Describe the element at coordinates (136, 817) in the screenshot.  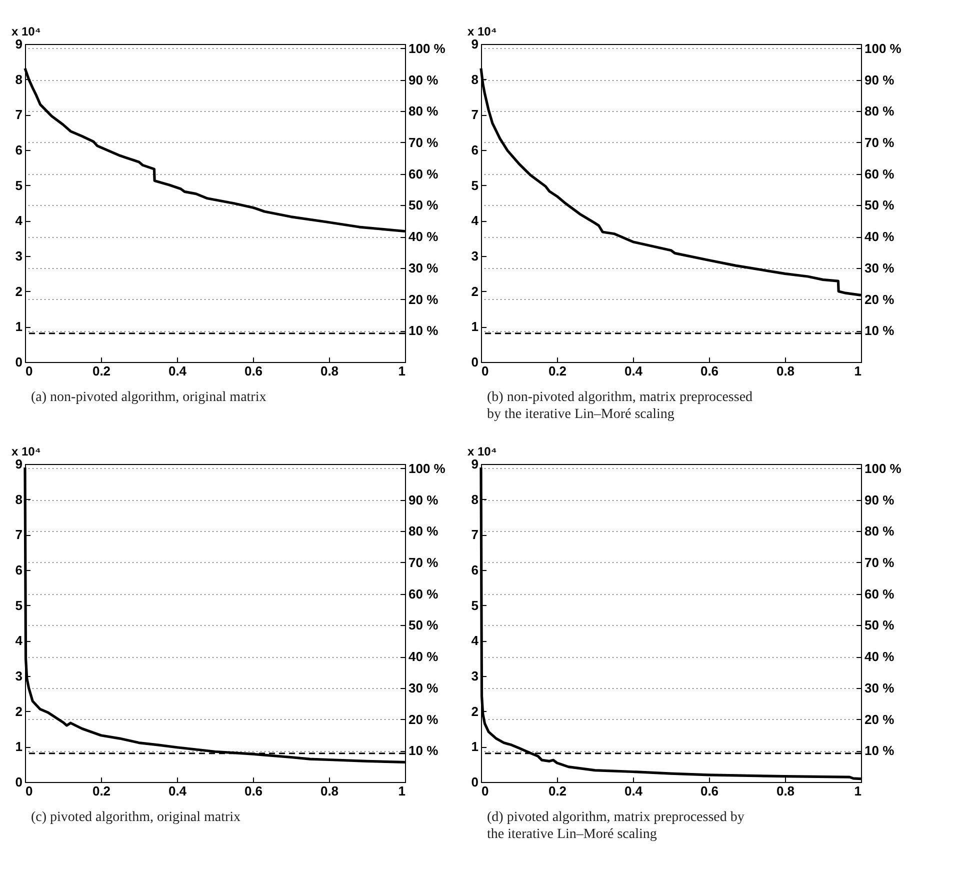
I see `text: (c) pivoted algorithm, original matrix` at that location.